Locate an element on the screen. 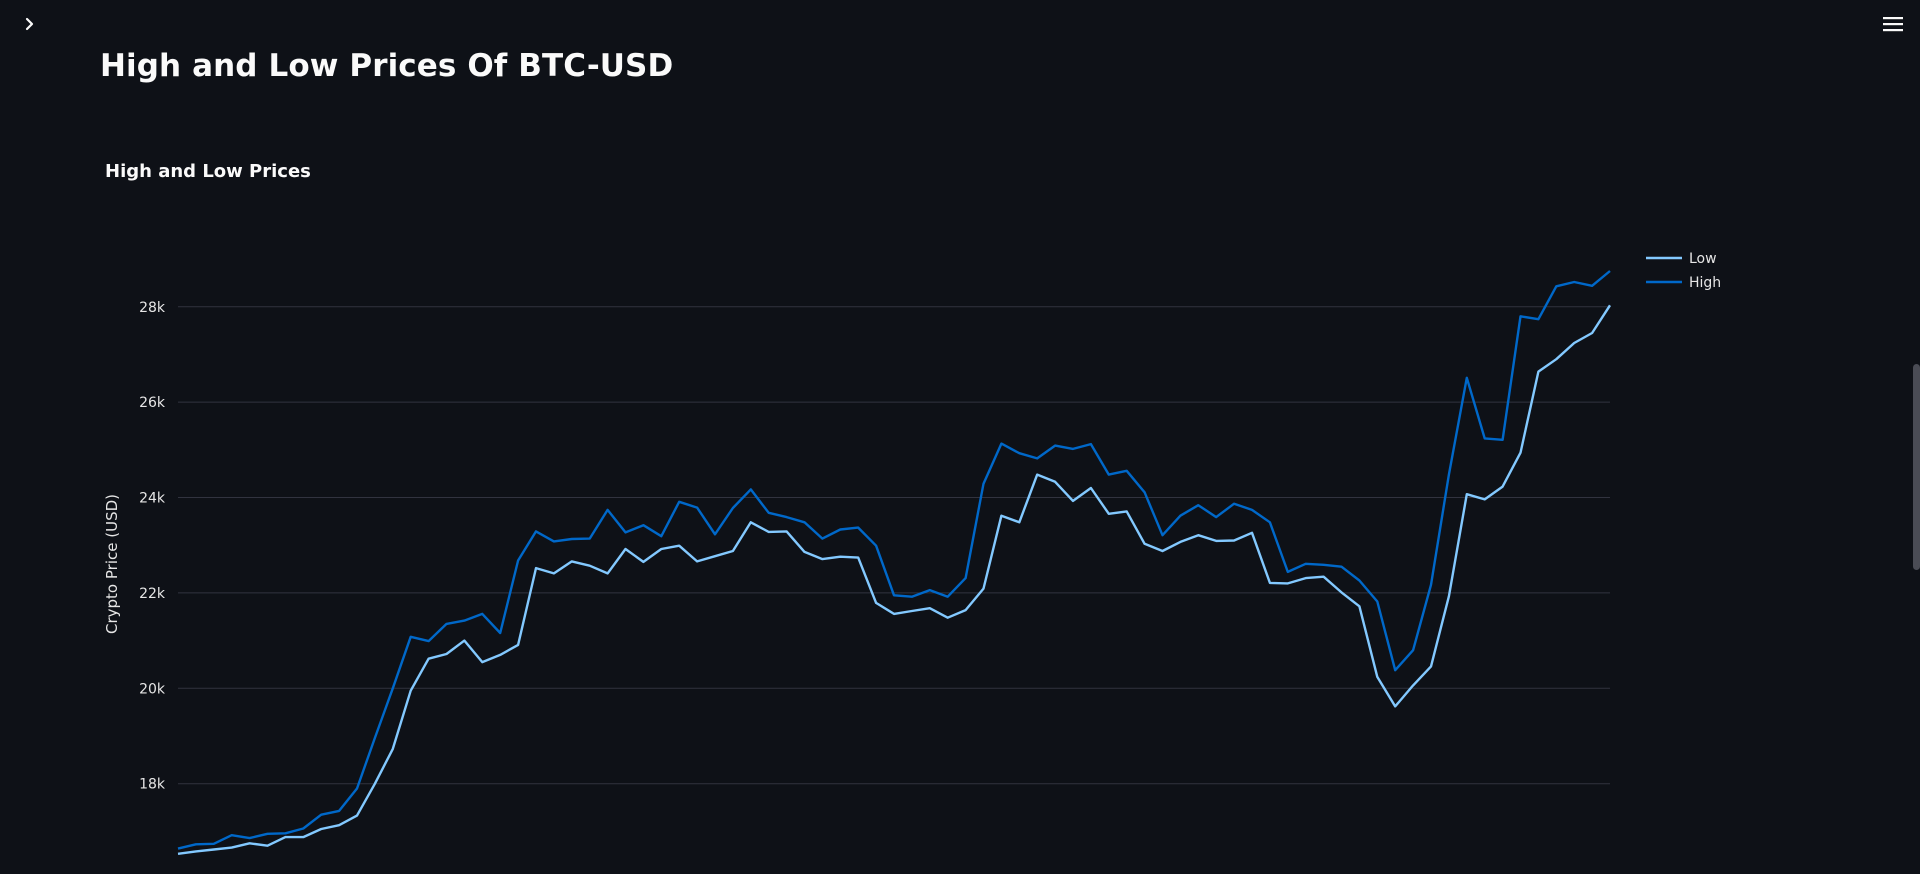 This screenshot has width=1920, height=874. y-tick-label: 28k is located at coordinates (152, 308).